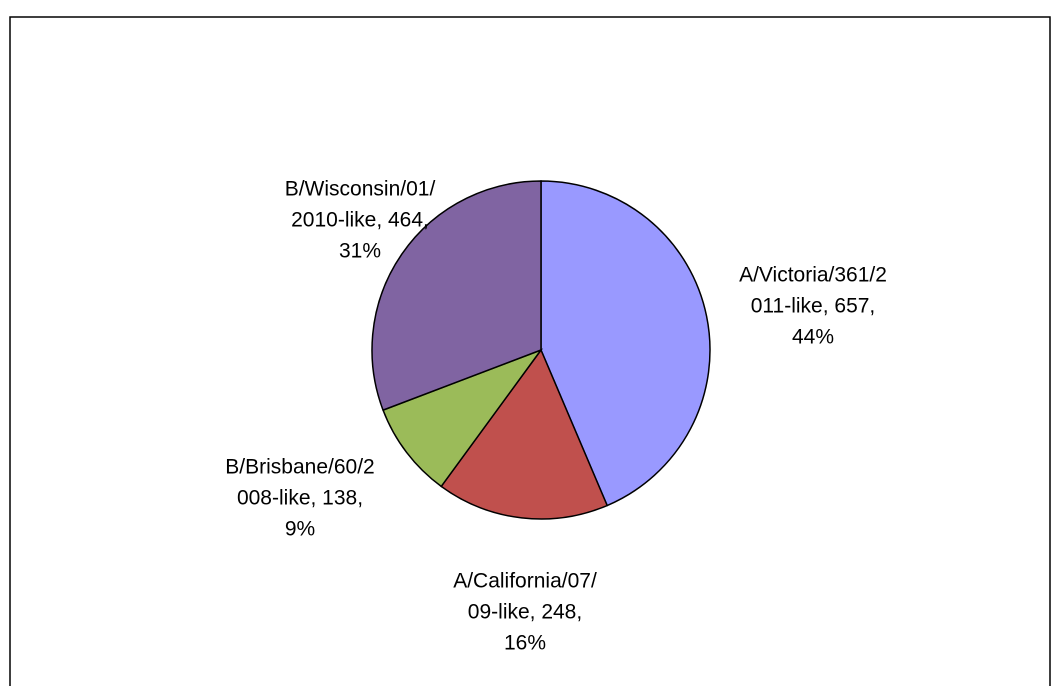 The width and height of the screenshot is (1060, 686). What do you see at coordinates (299, 467) in the screenshot?
I see `data-label: B/Brisbane/60/2` at bounding box center [299, 467].